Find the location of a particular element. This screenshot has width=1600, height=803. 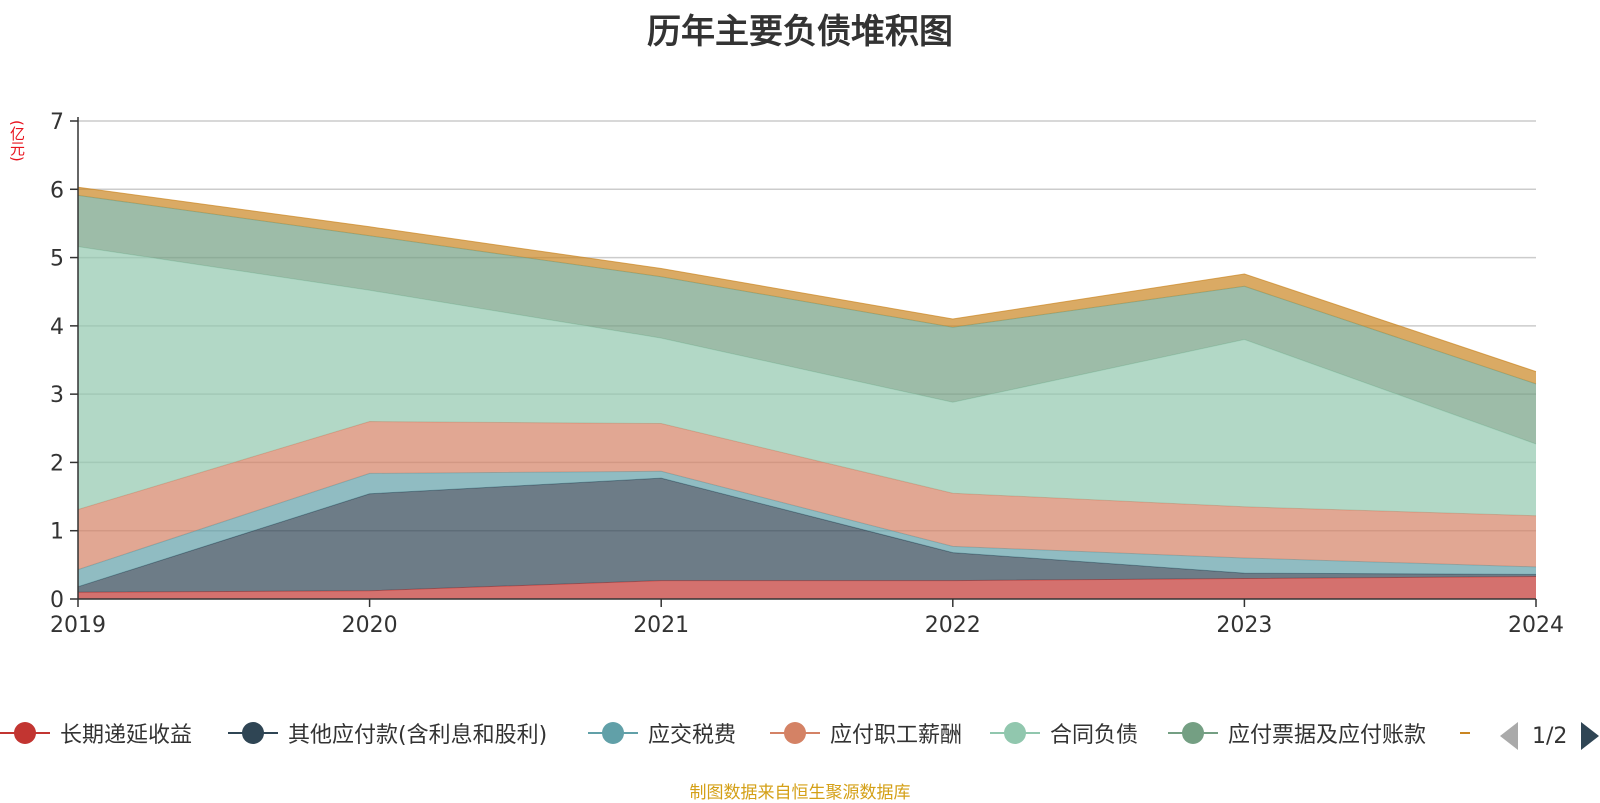

x-tick-label: 2023 is located at coordinates (1244, 625).